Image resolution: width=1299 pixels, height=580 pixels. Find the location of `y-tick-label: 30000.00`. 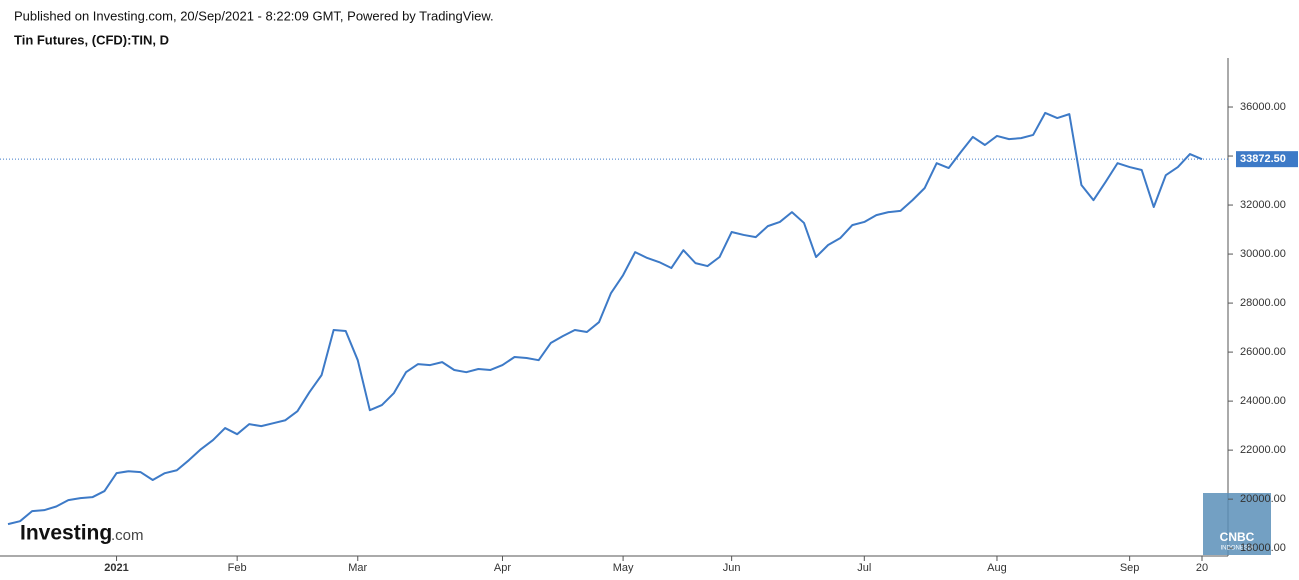

y-tick-label: 30000.00 is located at coordinates (1263, 254).